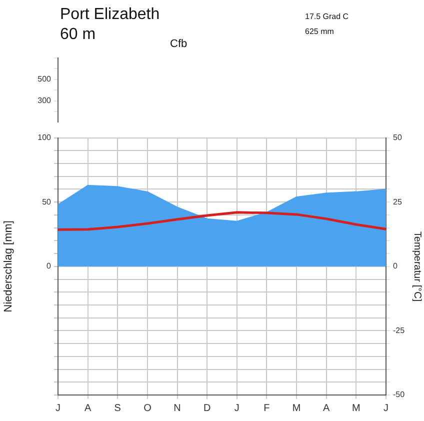 The width and height of the screenshot is (424, 421). What do you see at coordinates (179, 44) in the screenshot?
I see `text: Cfb` at bounding box center [179, 44].